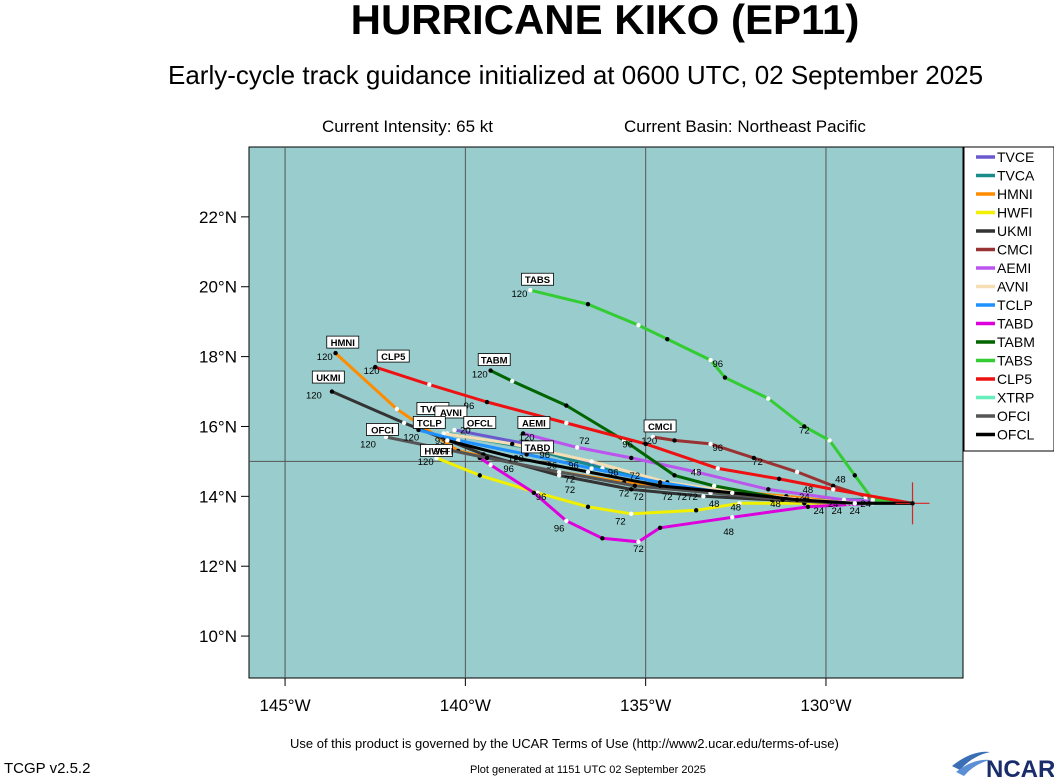 Image resolution: width=1054 pixels, height=780 pixels. What do you see at coordinates (1015, 250) in the screenshot?
I see `legend-label: CMCI` at bounding box center [1015, 250].